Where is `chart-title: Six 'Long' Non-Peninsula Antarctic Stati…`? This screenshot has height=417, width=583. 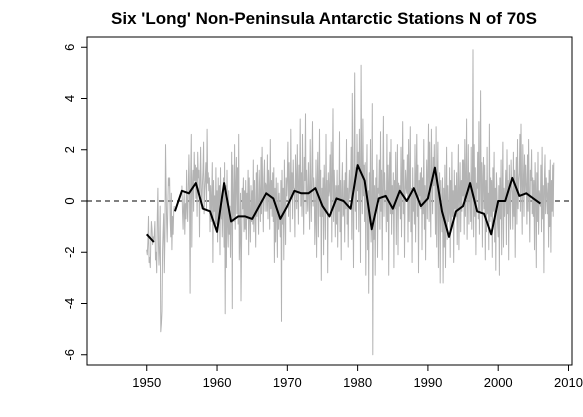 chart-title: Six 'Long' Non-Peninsula Antarctic Stati… is located at coordinates (324, 18).